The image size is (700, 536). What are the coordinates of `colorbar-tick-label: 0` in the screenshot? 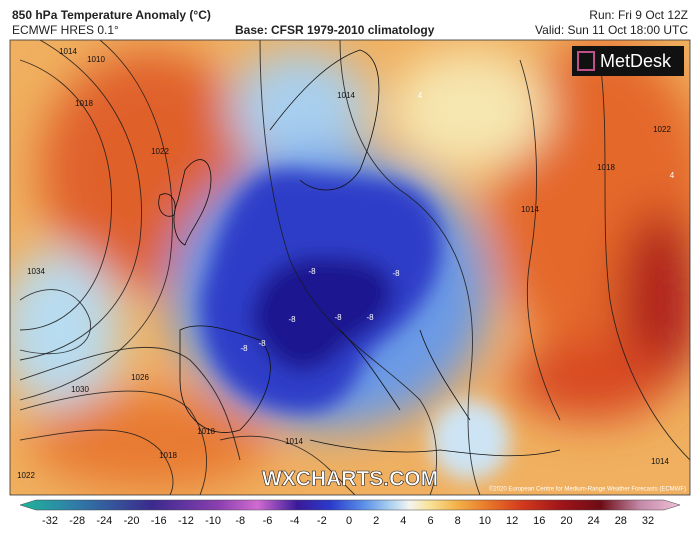 It's located at (349, 521).